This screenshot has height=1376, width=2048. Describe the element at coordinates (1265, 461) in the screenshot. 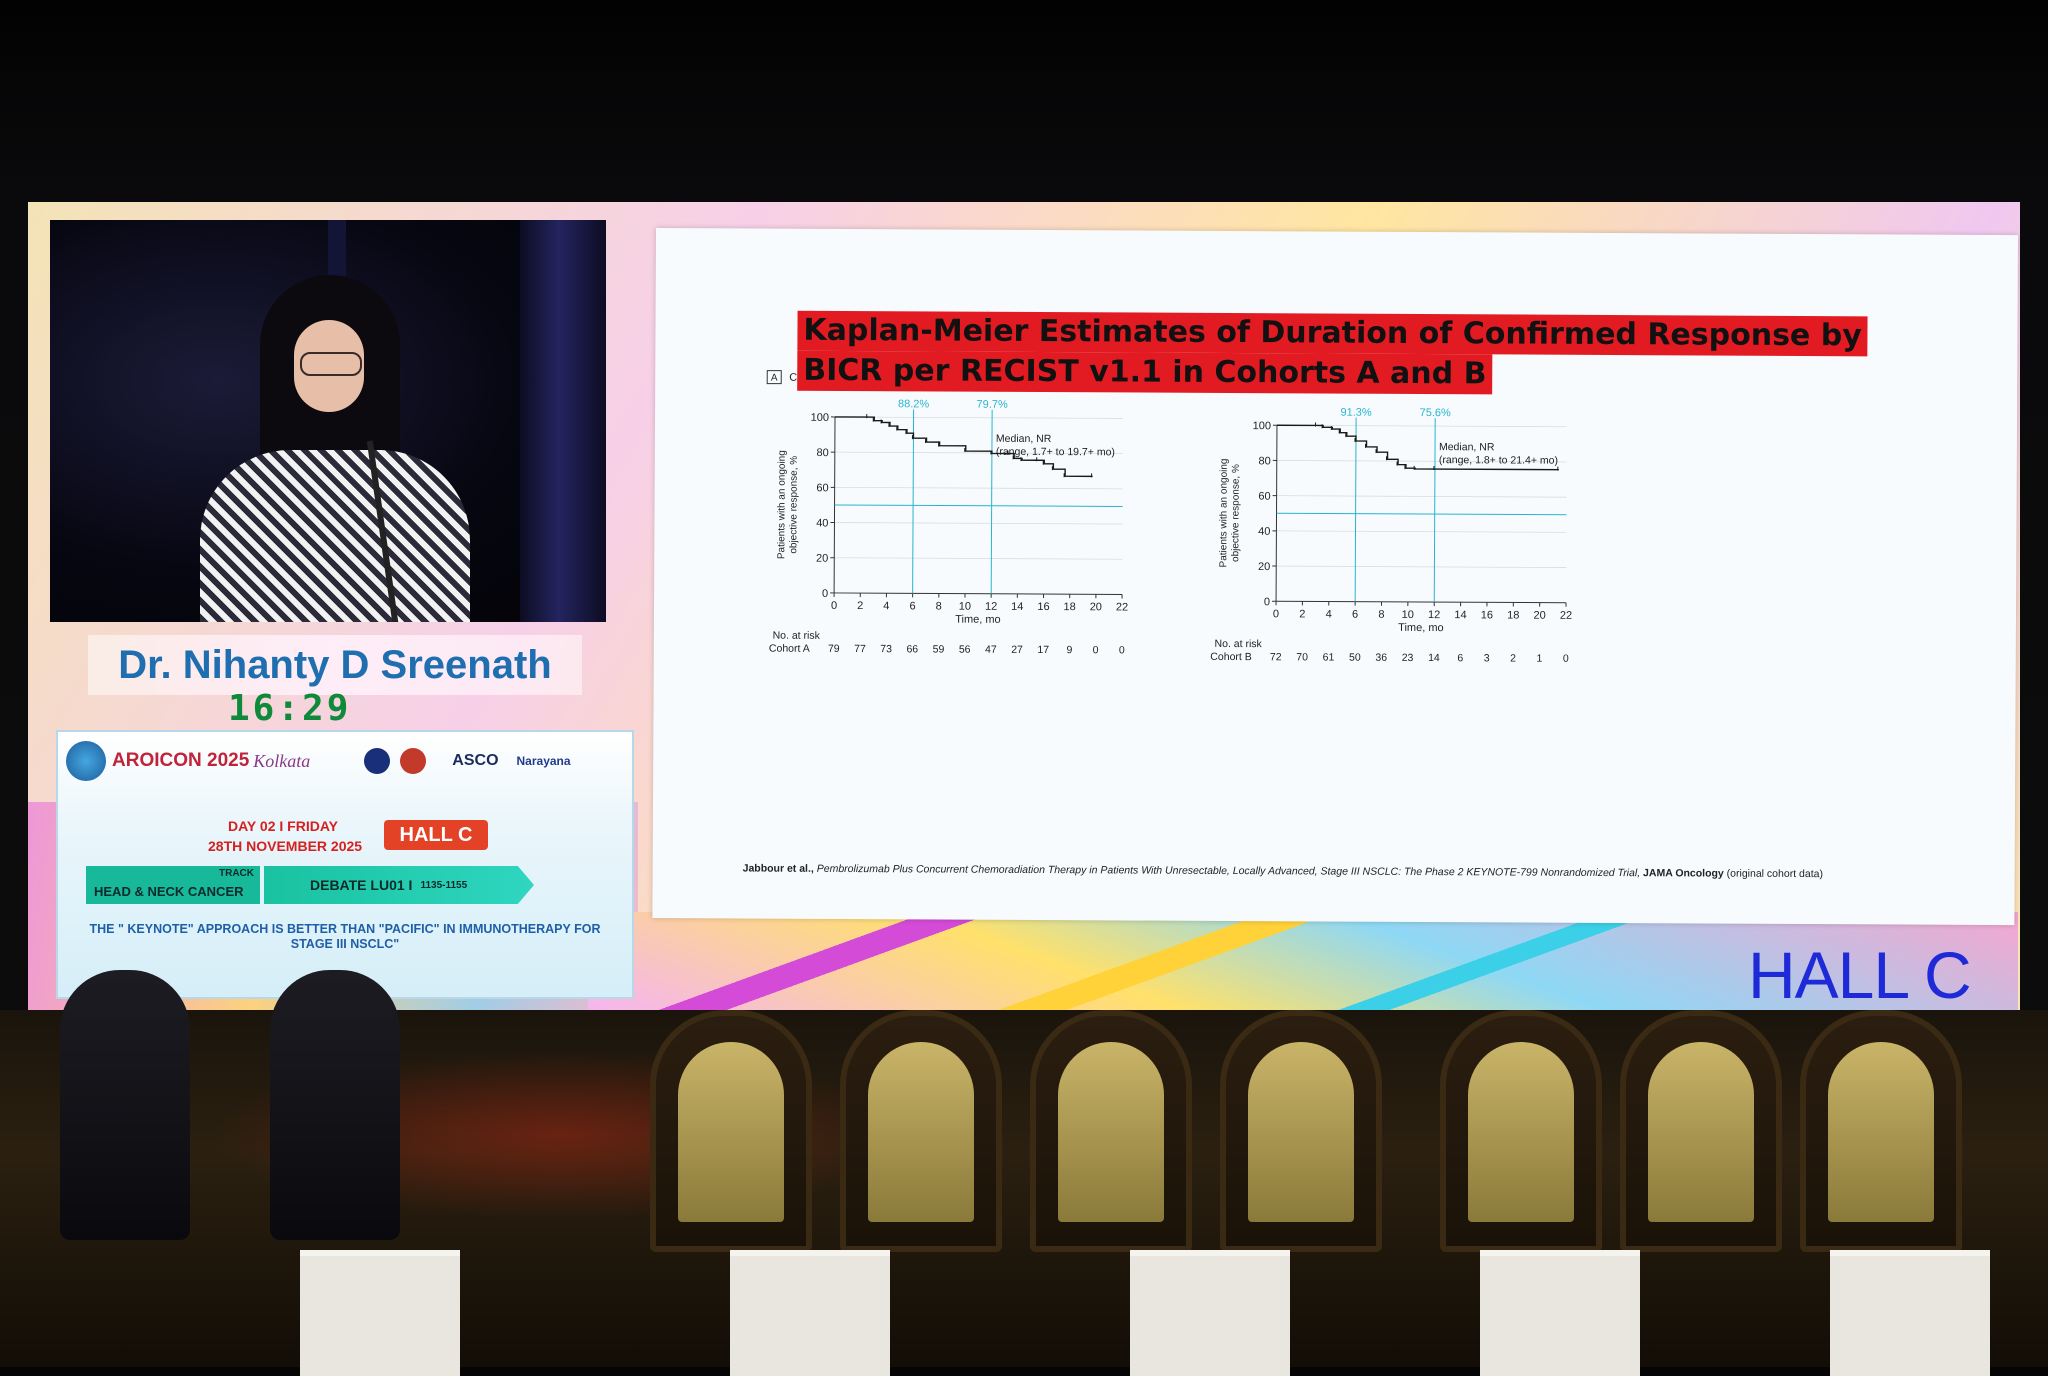

I see `y-tick-label: 80` at that location.